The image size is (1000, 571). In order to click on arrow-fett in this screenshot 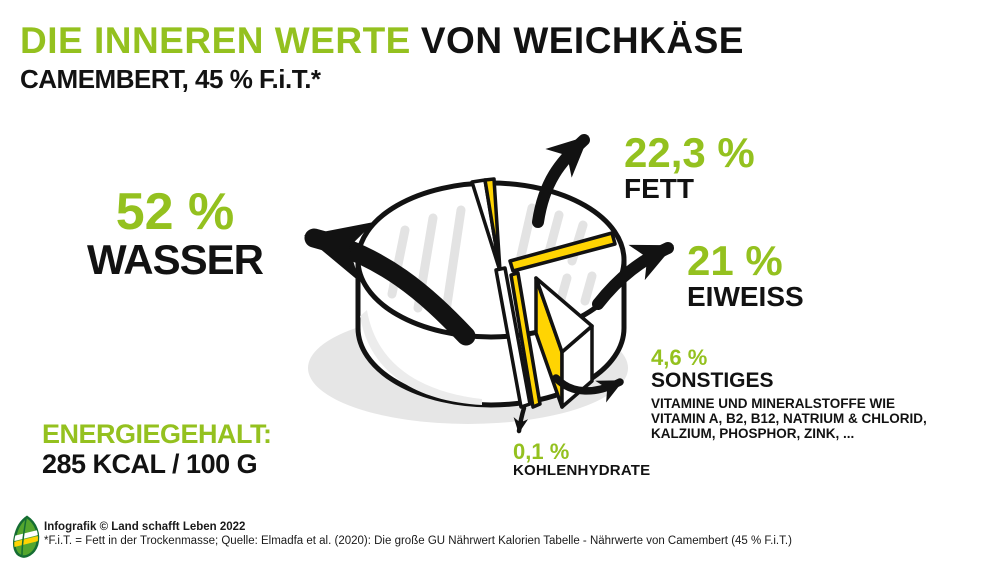, I will do `click(561, 181)`.